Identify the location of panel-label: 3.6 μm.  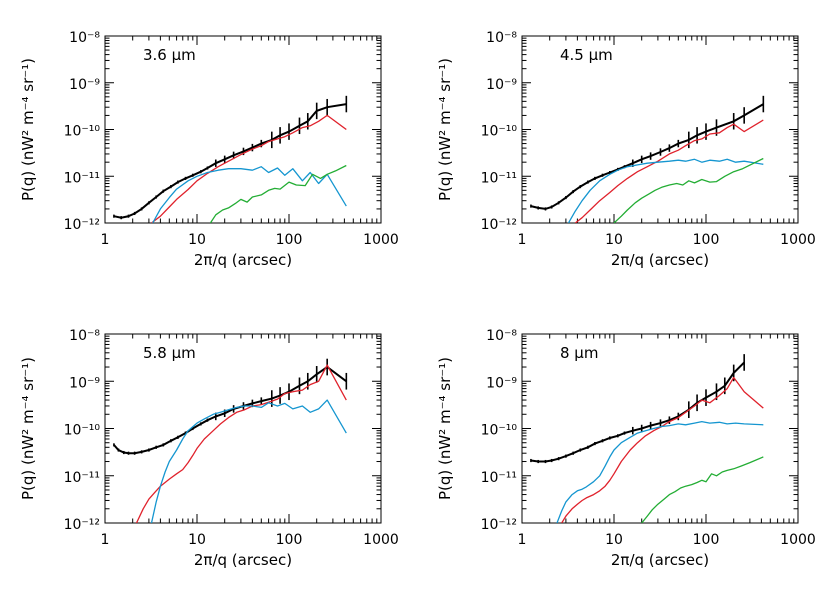
(169, 55).